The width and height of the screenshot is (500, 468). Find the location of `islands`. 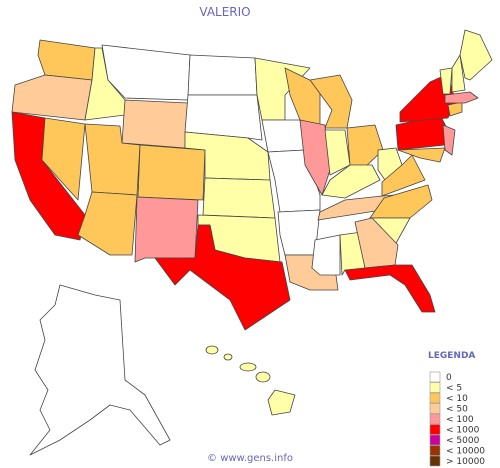

islands is located at coordinates (250, 380).